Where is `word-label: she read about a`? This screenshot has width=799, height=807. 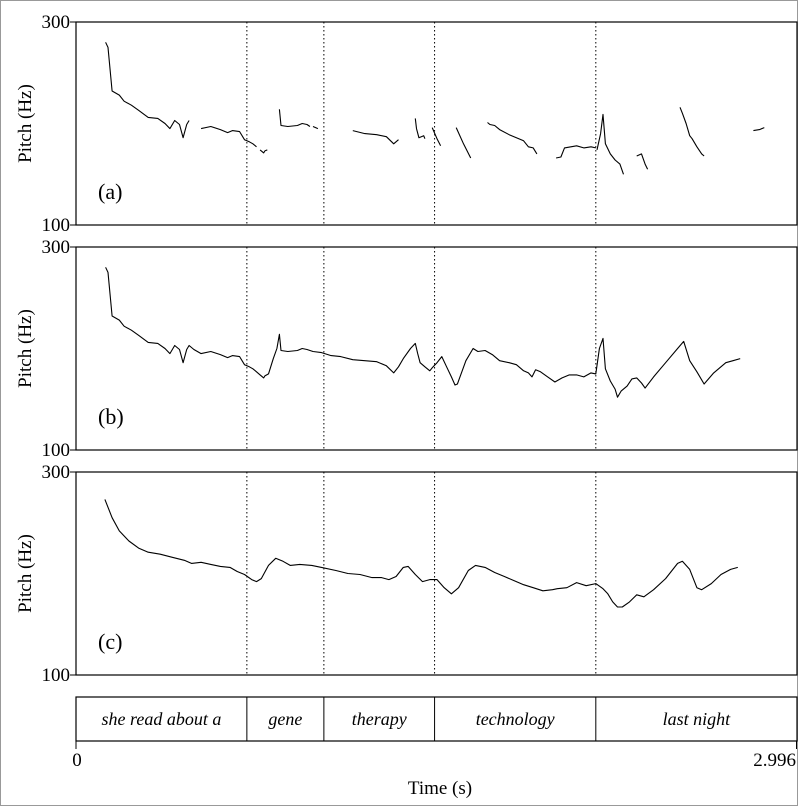
word-label: she read about a is located at coordinates (162, 719).